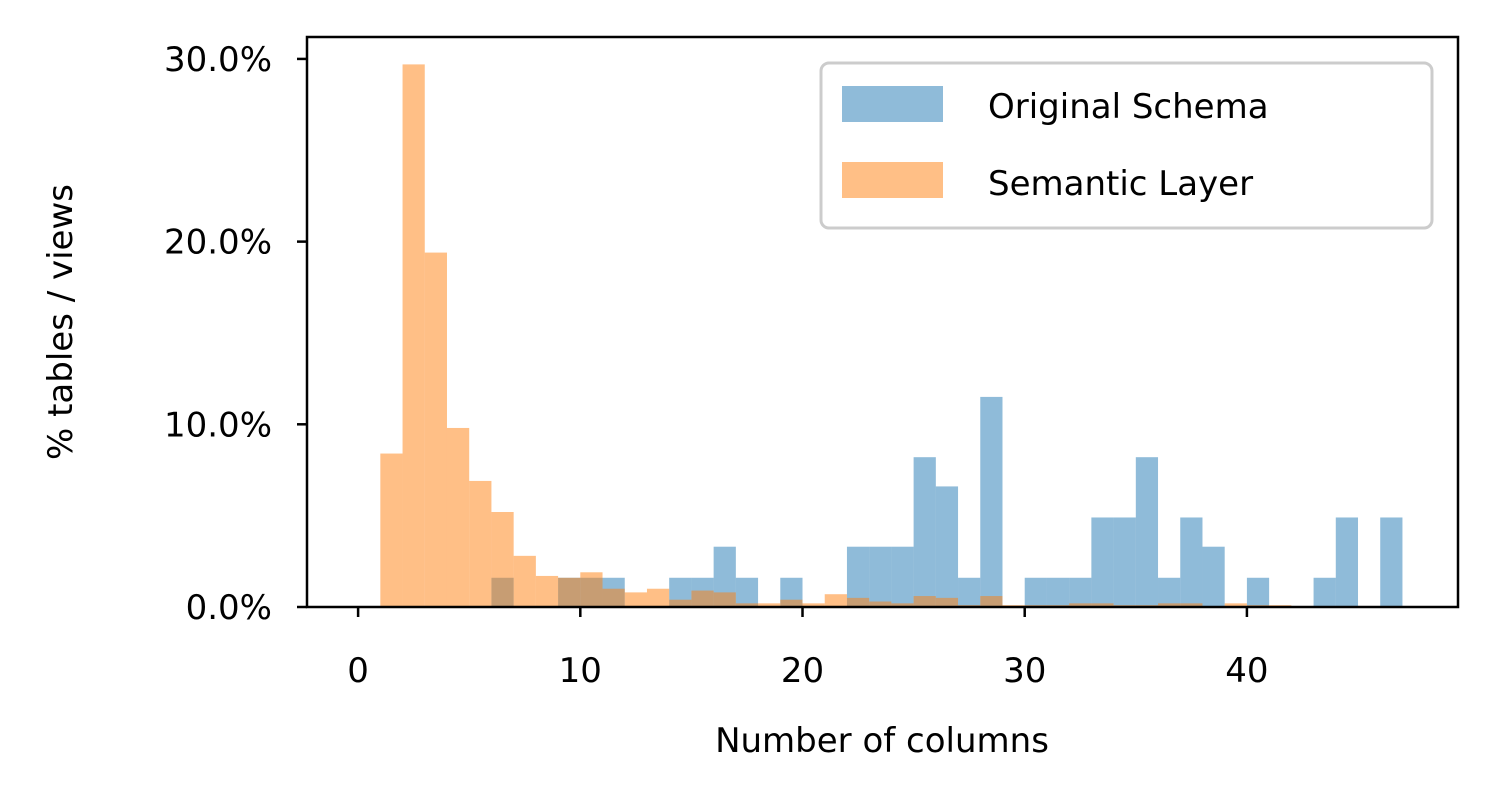 The height and width of the screenshot is (807, 1495). Describe the element at coordinates (1024, 671) in the screenshot. I see `x-tick-label: 30` at that location.